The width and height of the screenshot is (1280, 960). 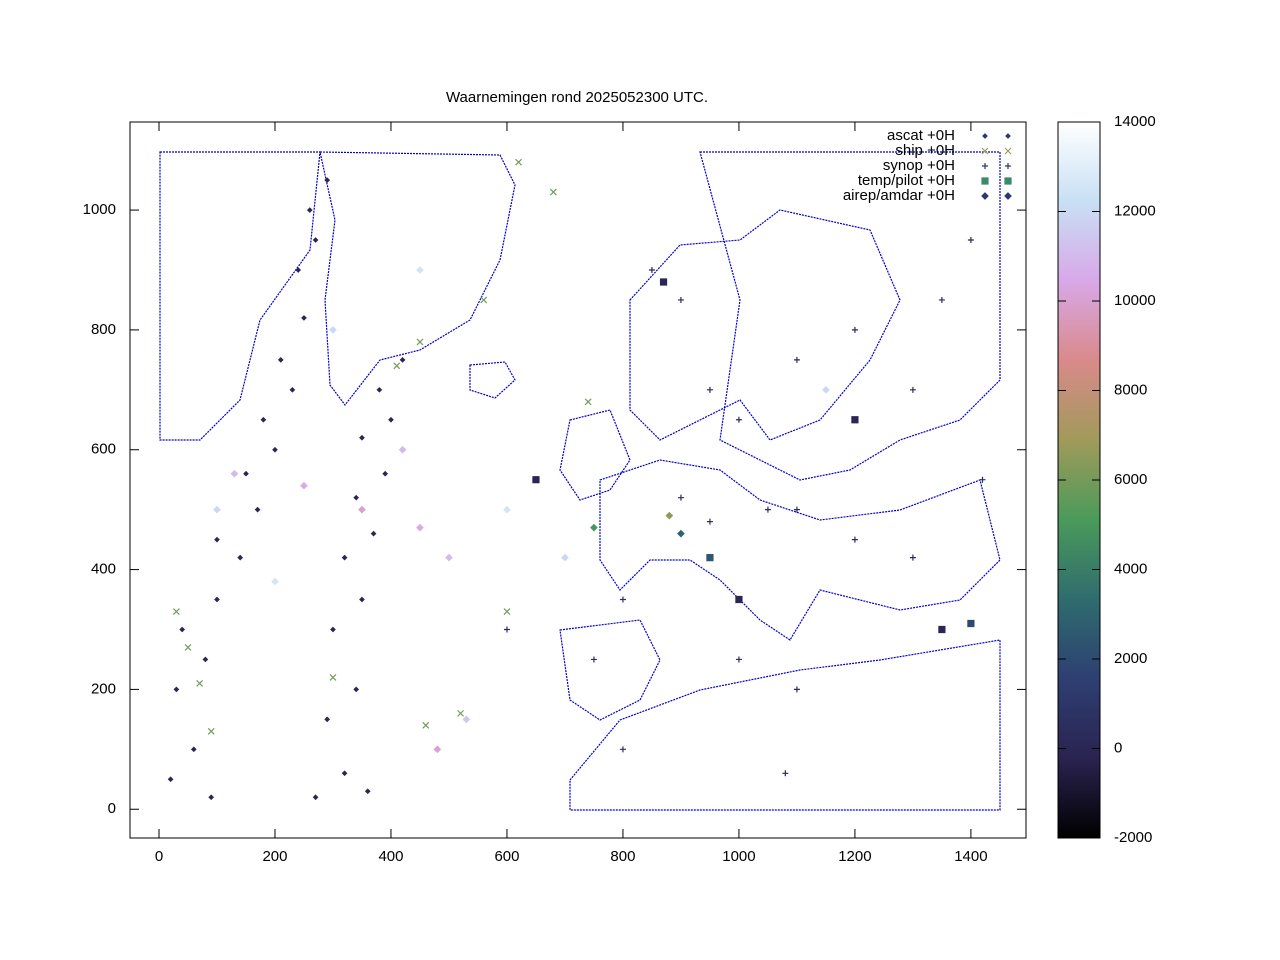 I want to click on x-tick-label: 1200, so click(x=854, y=856).